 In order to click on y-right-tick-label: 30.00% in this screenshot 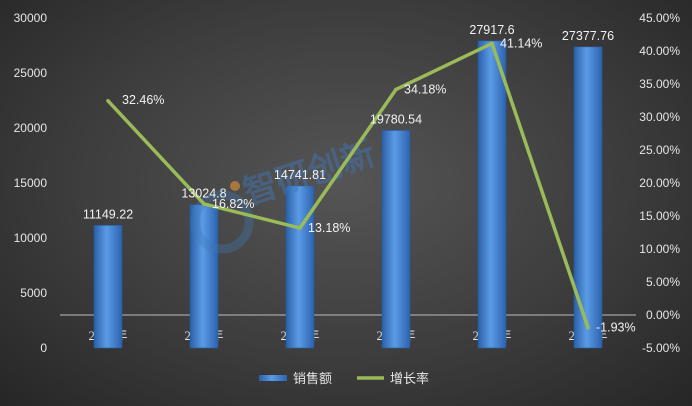, I will do `click(659, 117)`.